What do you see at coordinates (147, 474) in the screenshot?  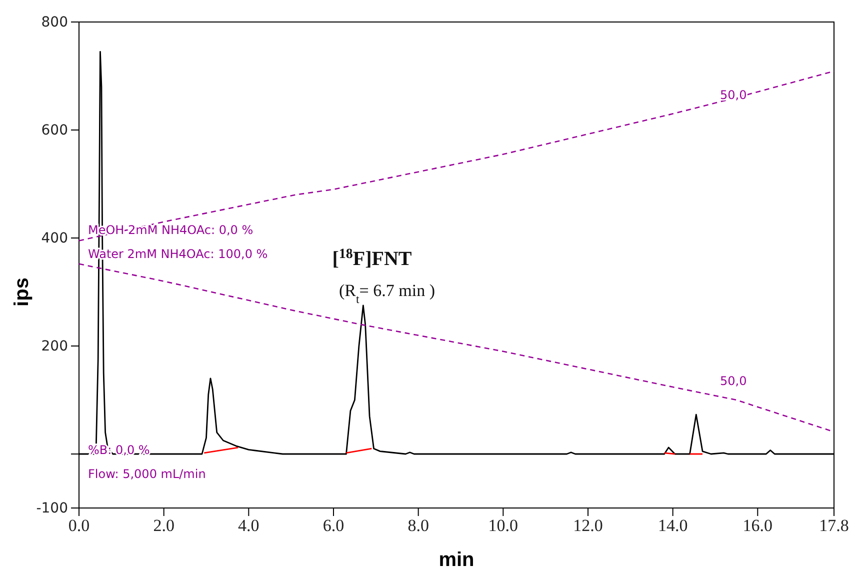 I see `annotation: Flow: 5,000 mL/min` at bounding box center [147, 474].